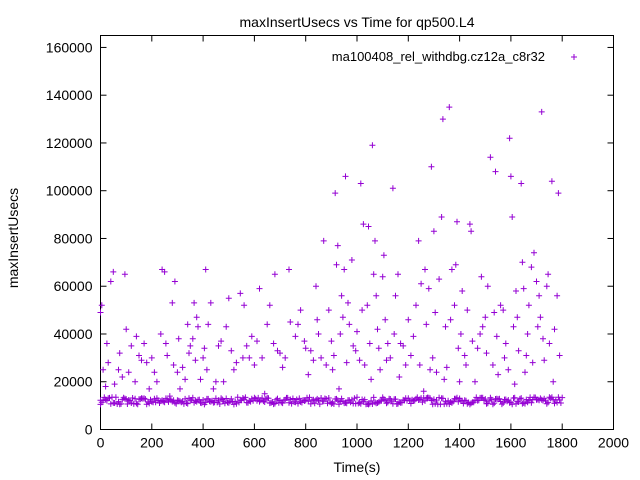  I want to click on legend-marker, so click(574, 57).